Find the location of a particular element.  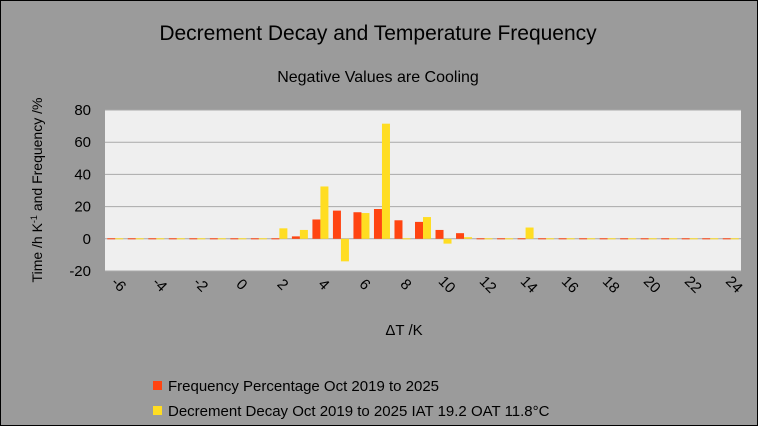

y-axis-label-sup: -1 is located at coordinates (34, 219).